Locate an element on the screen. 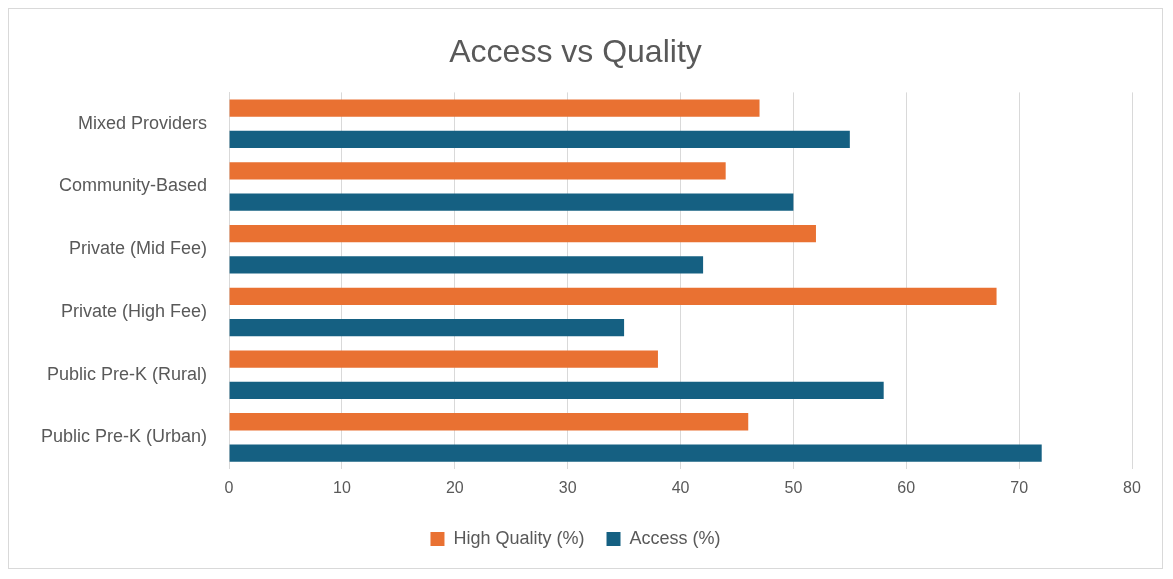  x-tick-label: 70 is located at coordinates (1019, 487).